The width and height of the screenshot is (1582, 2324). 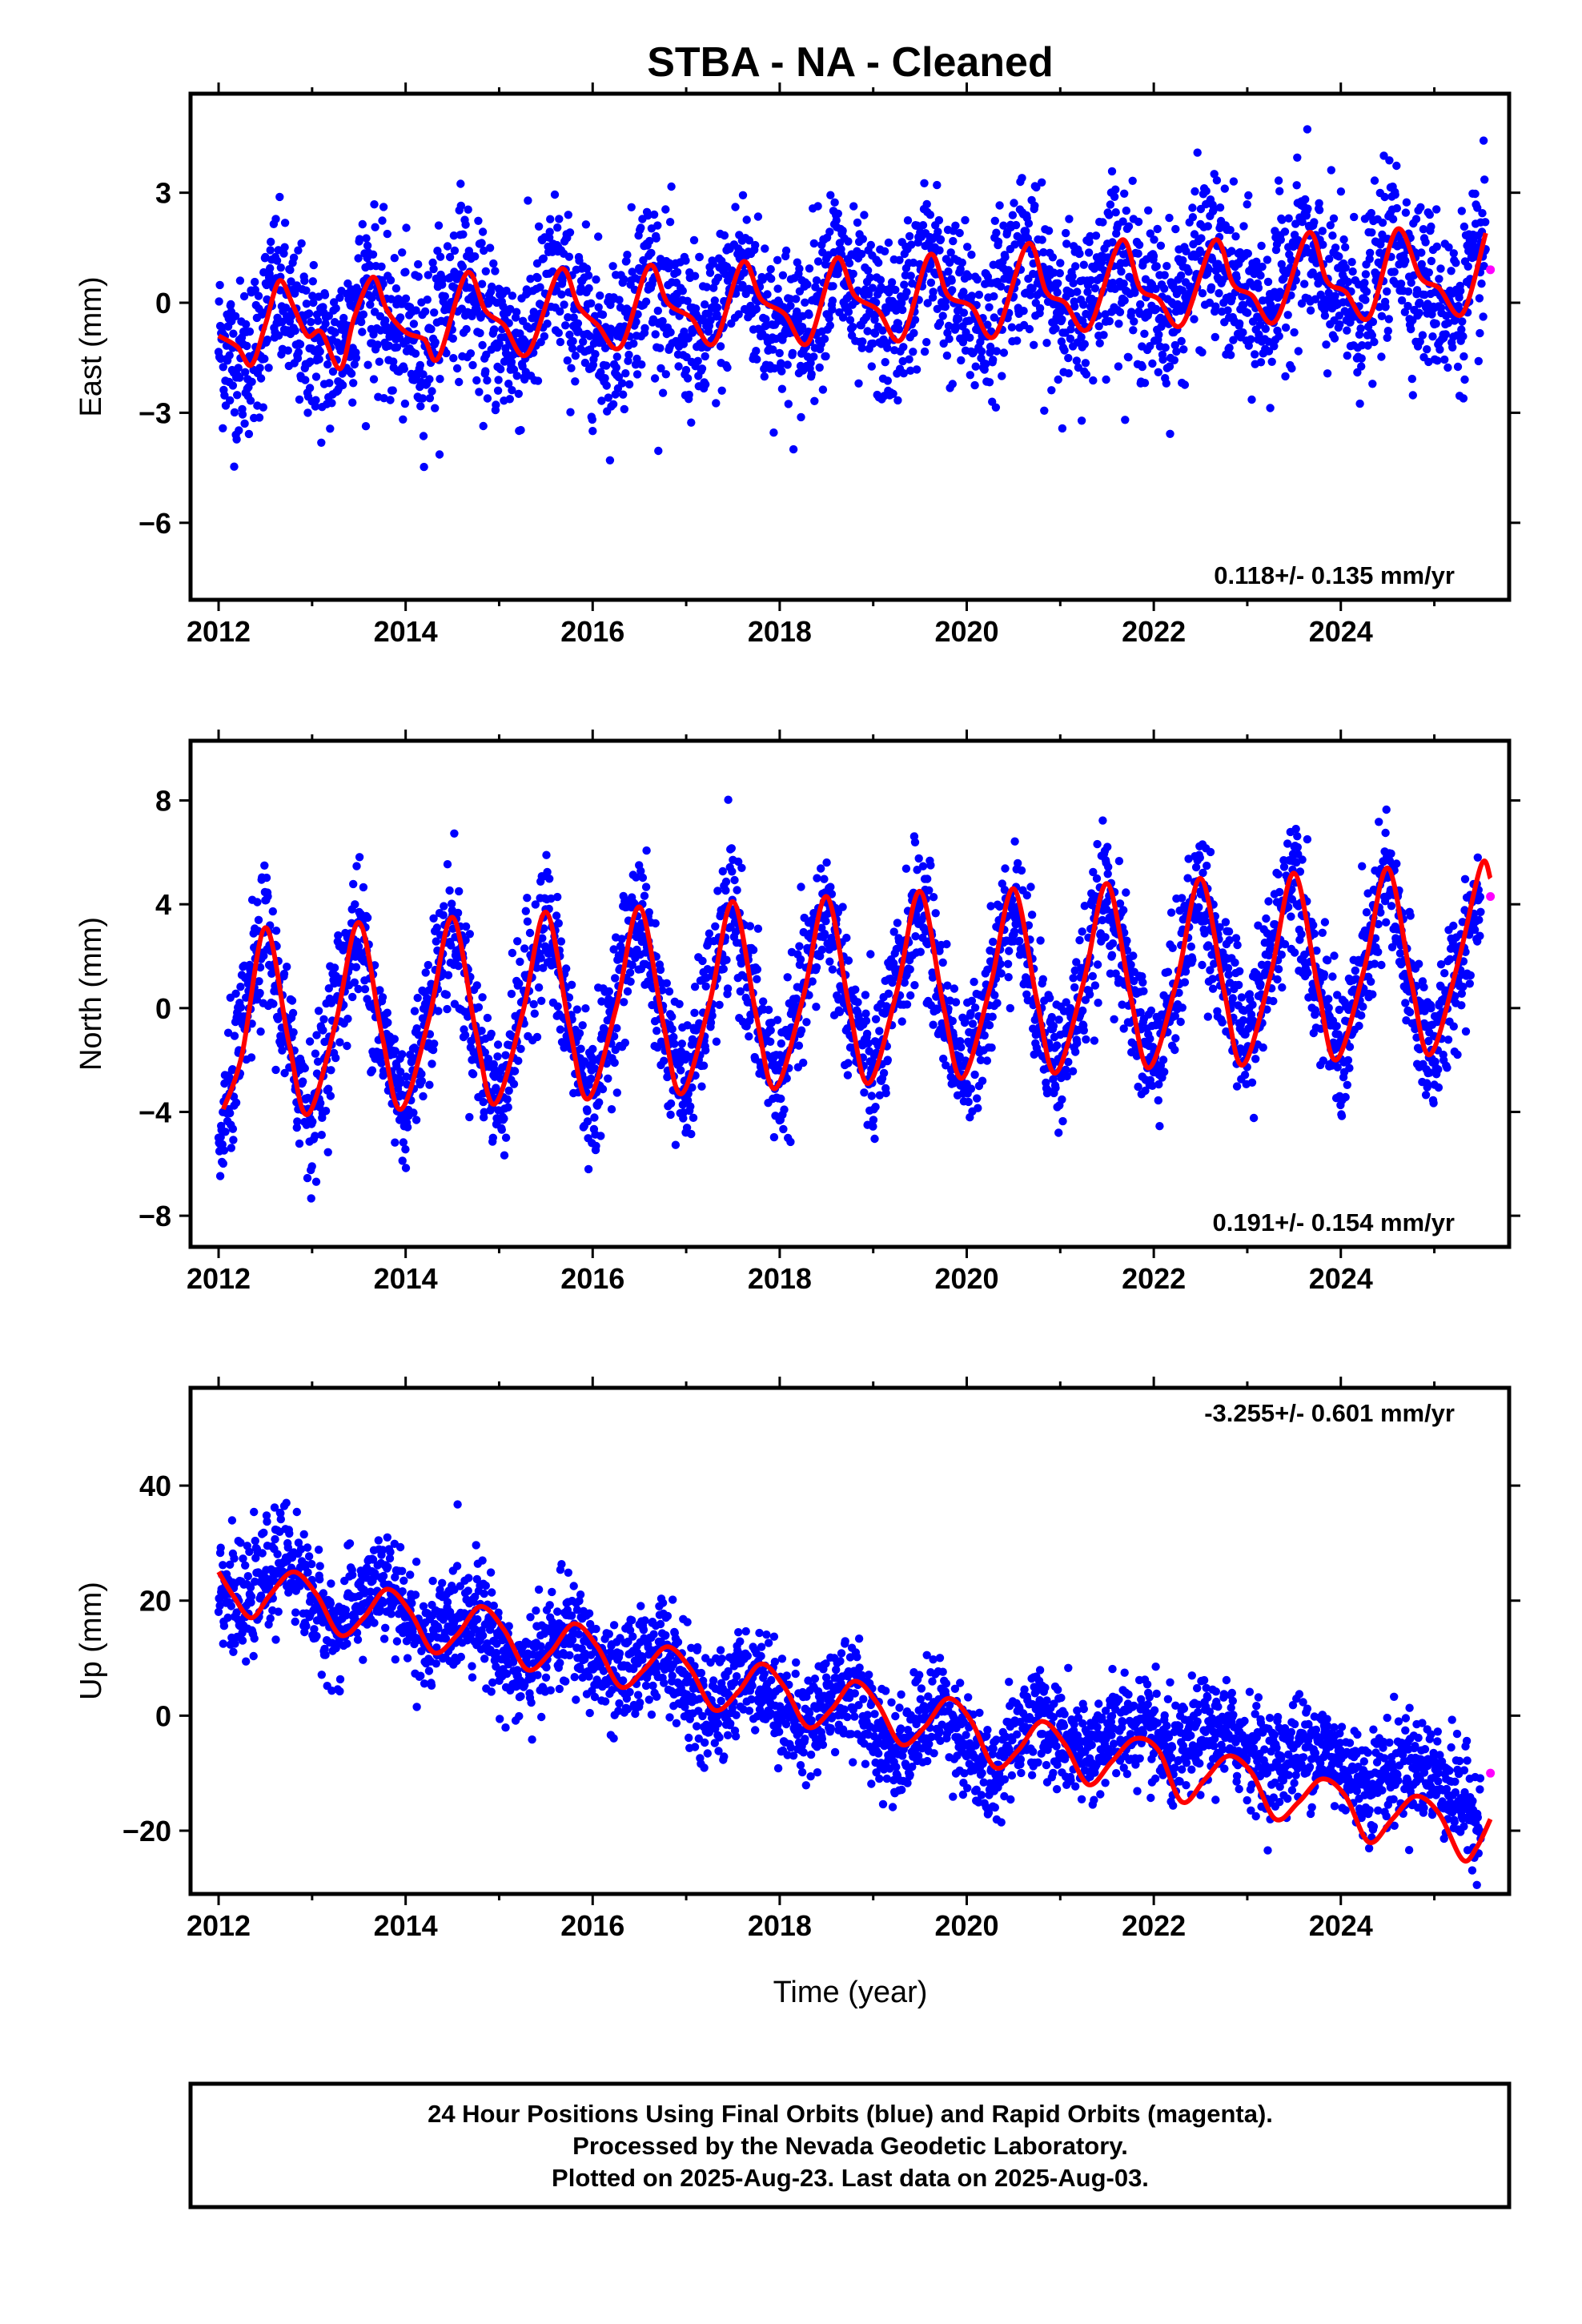 I want to click on x-tick-label: 2022, so click(x=1154, y=631).